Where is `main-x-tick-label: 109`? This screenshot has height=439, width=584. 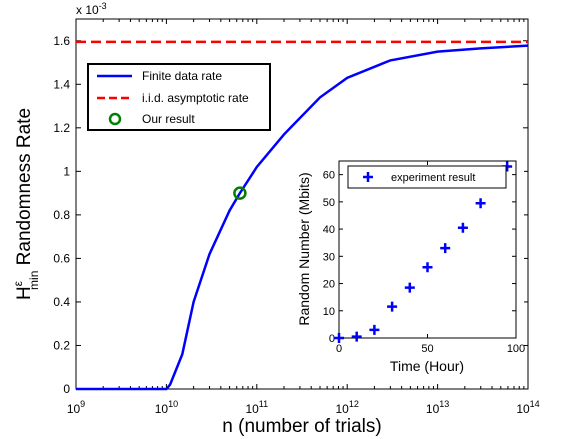 main-x-tick-label: 109 is located at coordinates (76, 407).